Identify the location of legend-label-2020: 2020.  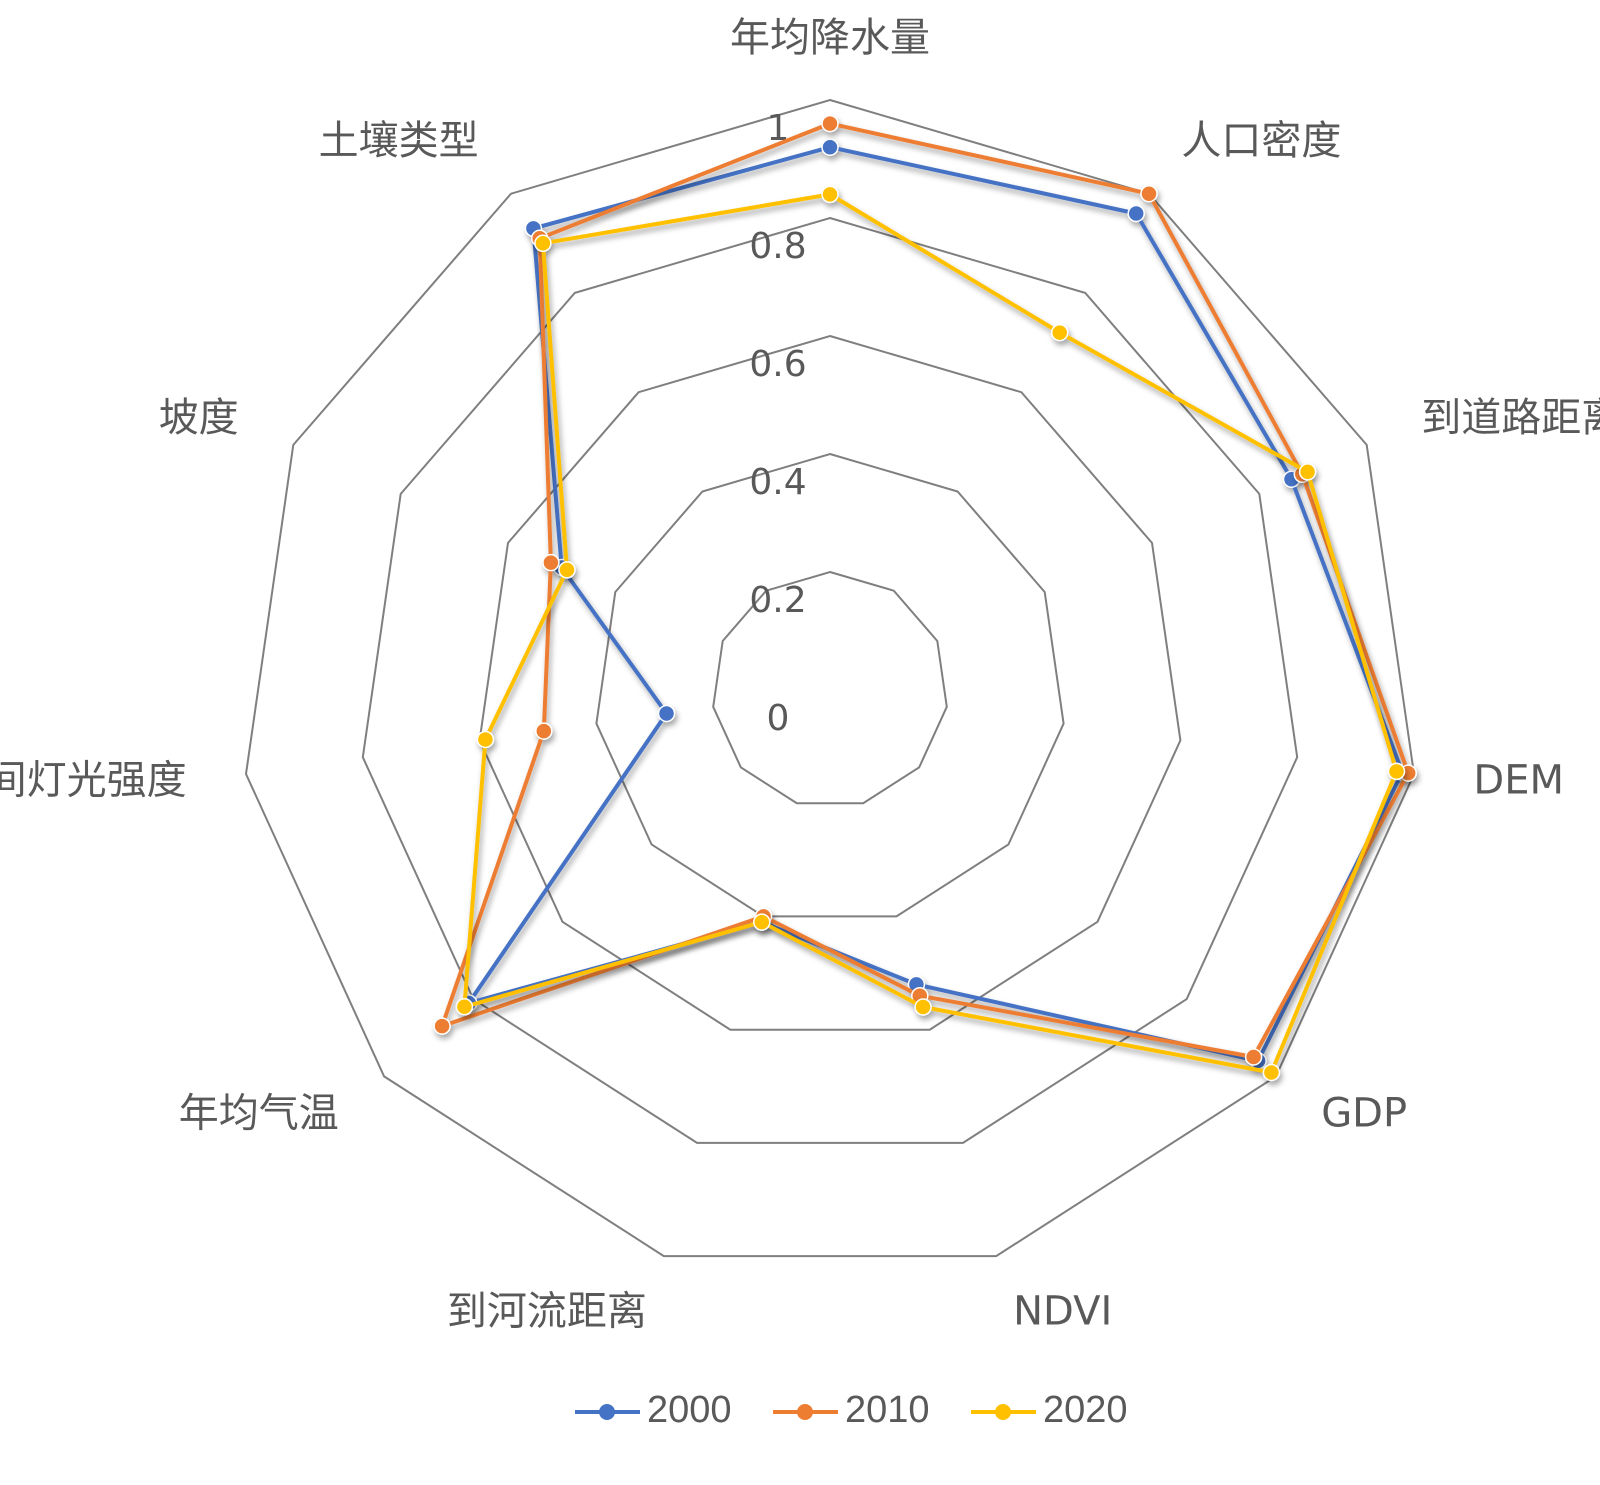
(1085, 1410).